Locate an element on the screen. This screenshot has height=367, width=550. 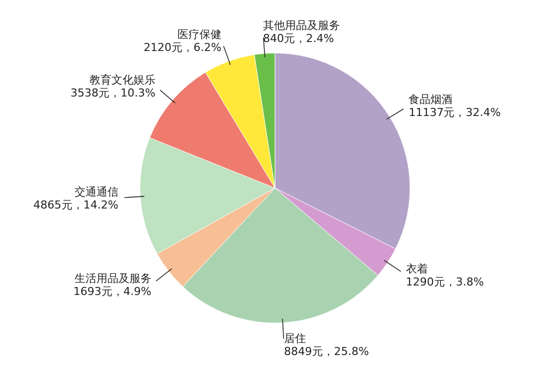
slice-label: 其他用品及服务 is located at coordinates (301, 25).